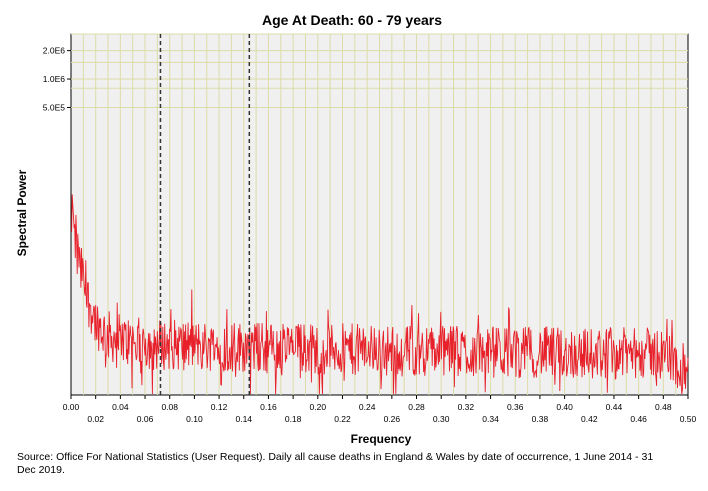  What do you see at coordinates (54, 107) in the screenshot?
I see `y-tick-label: 5.0E5` at bounding box center [54, 107].